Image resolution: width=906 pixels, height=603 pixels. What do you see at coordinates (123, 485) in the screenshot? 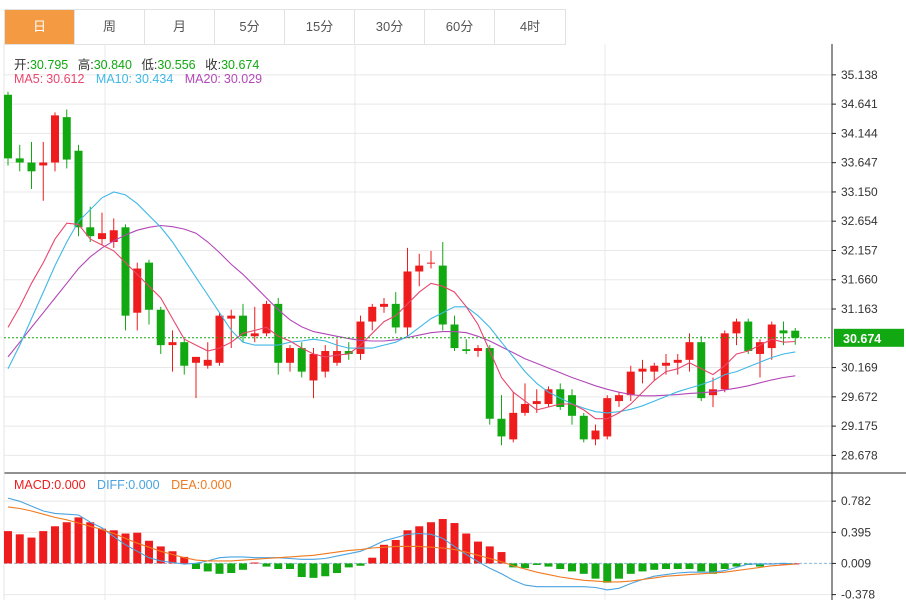
I see `macd-info: MACD:0.000 DIFF:0.000 DEA:0.000` at bounding box center [123, 485].